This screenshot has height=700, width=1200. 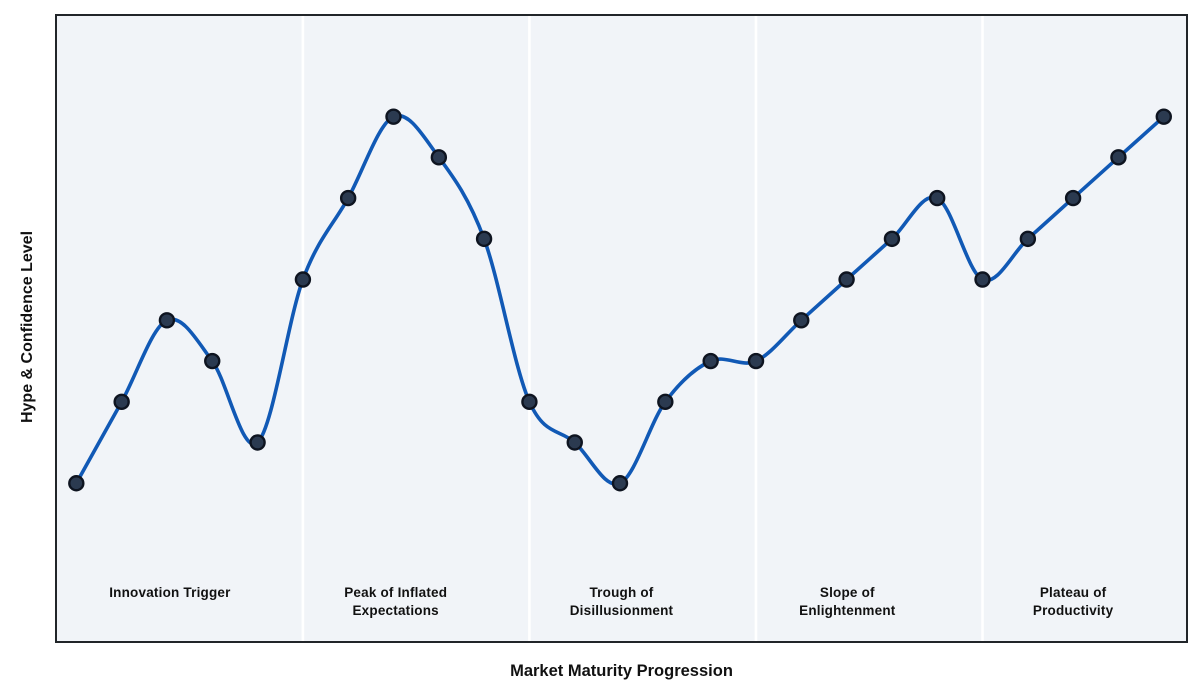 I want to click on y-axis-label: Hype & Confidence Level, so click(x=27, y=327).